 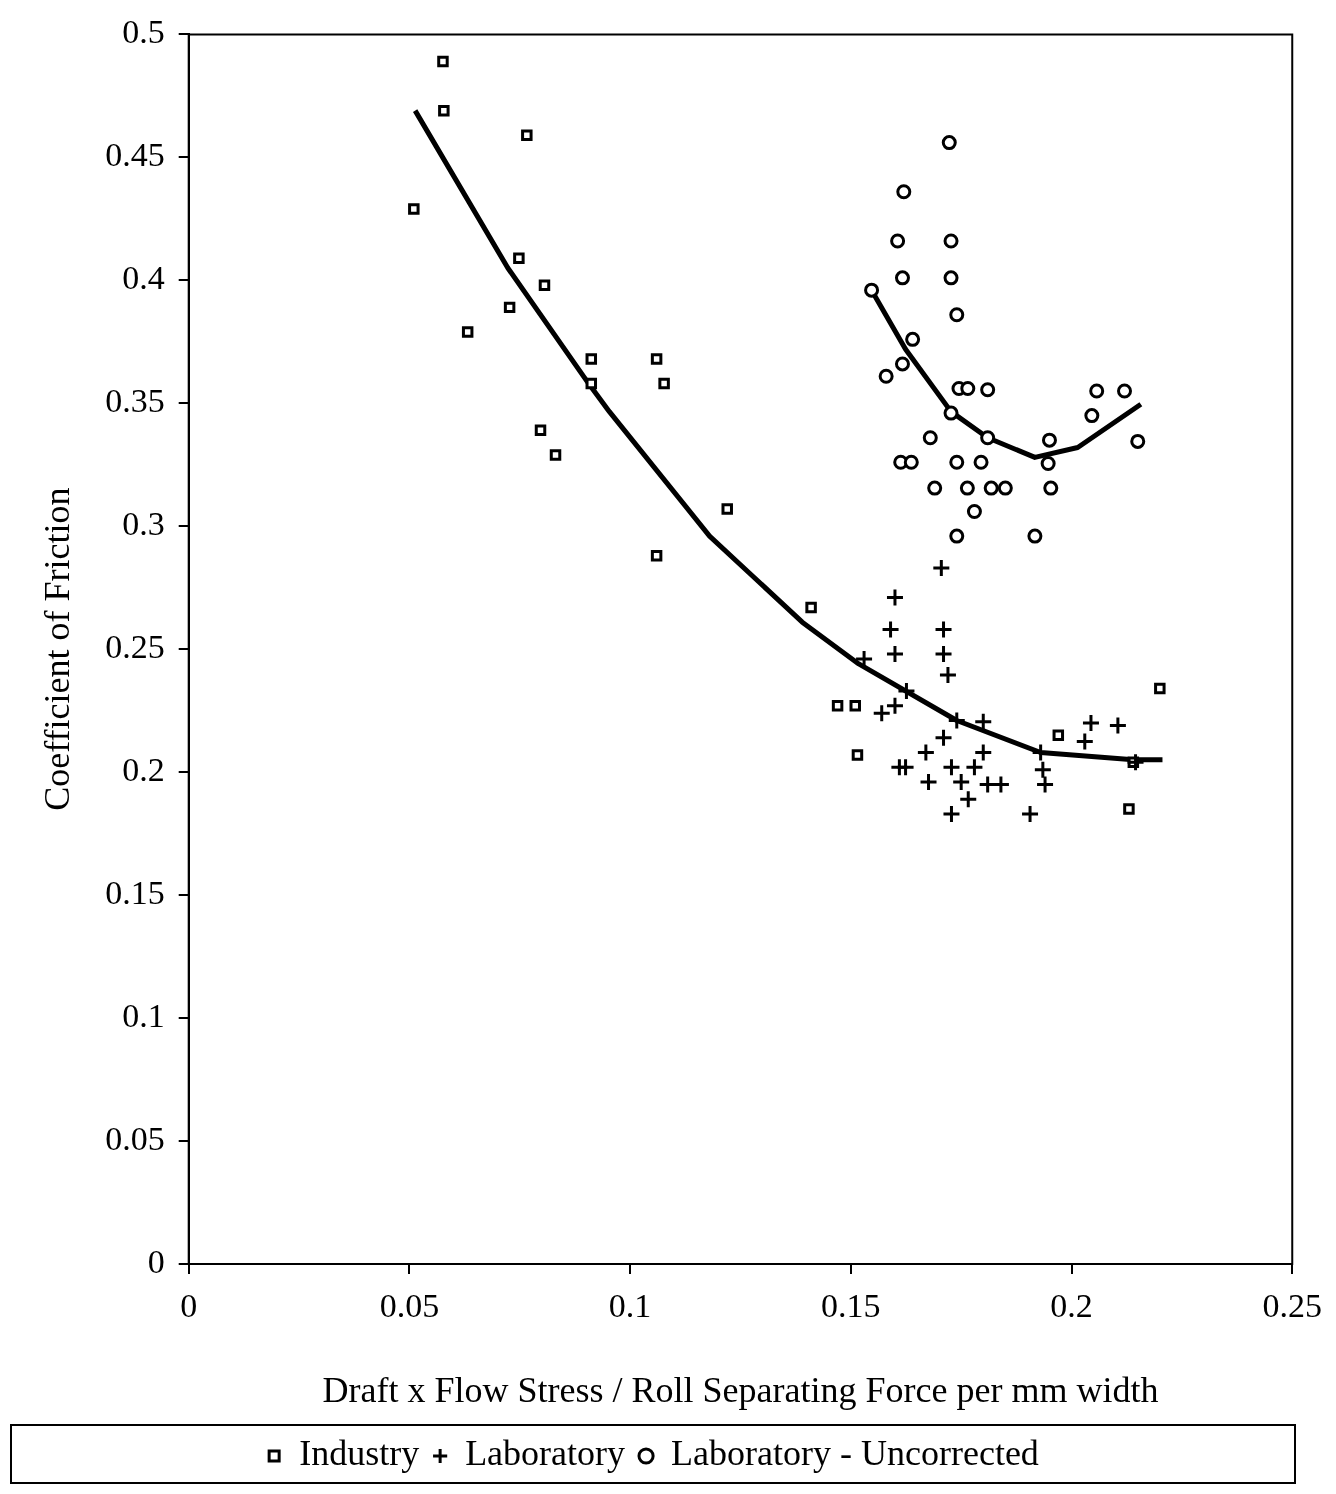 What do you see at coordinates (189, 1306) in the screenshot?
I see `x-tick-label: 0` at bounding box center [189, 1306].